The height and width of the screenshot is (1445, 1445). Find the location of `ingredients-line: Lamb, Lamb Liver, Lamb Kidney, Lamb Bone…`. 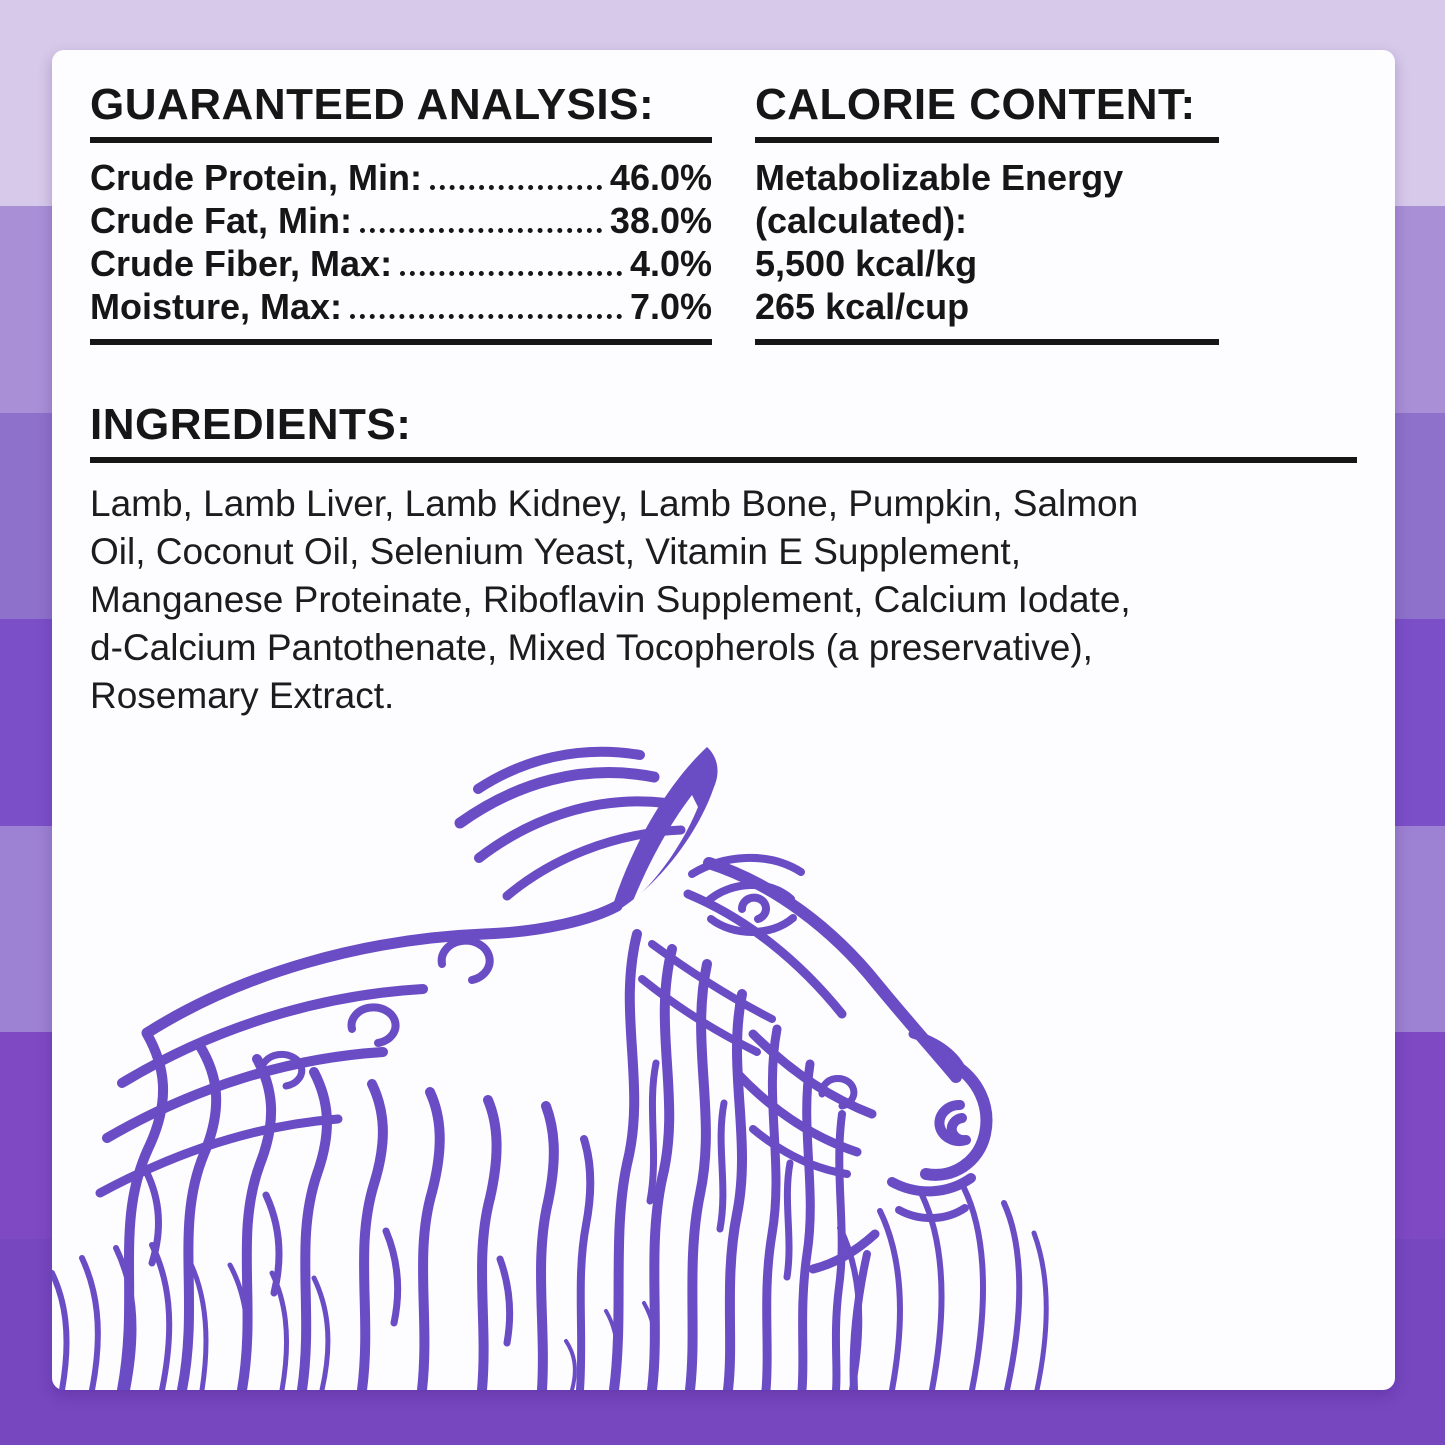

ingredients-line: Lamb, Lamb Liver, Lamb Kidney, Lamb Bone… is located at coordinates (614, 504).